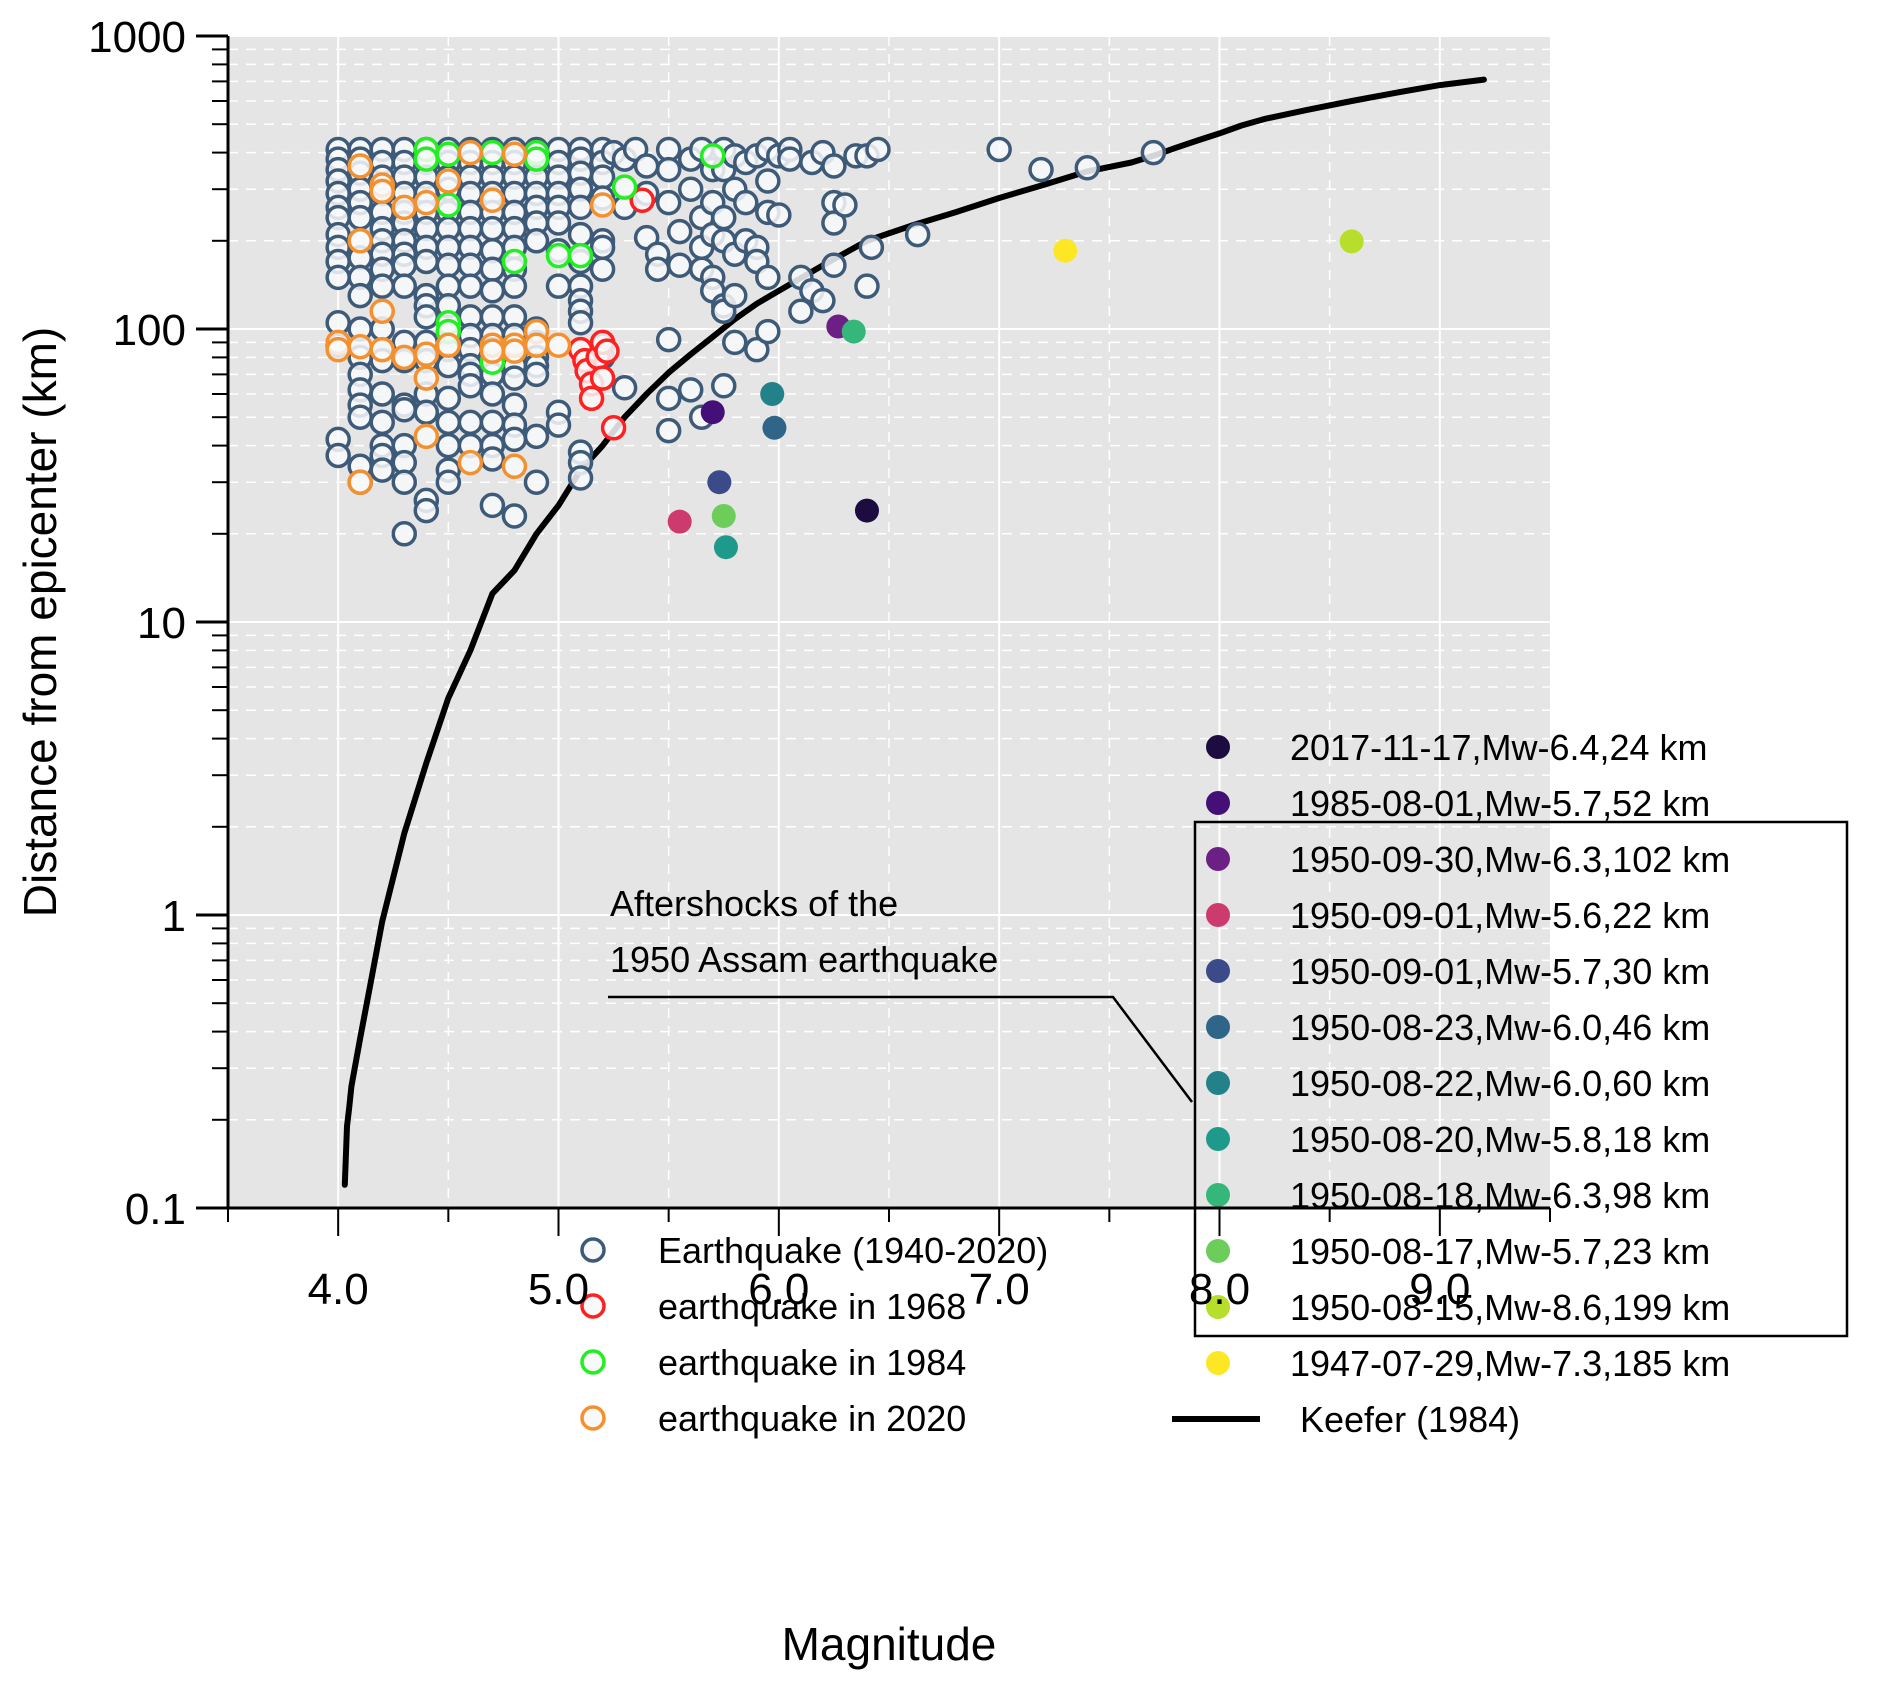  I want to click on x-axis-title: Magnitude, so click(889, 1644).